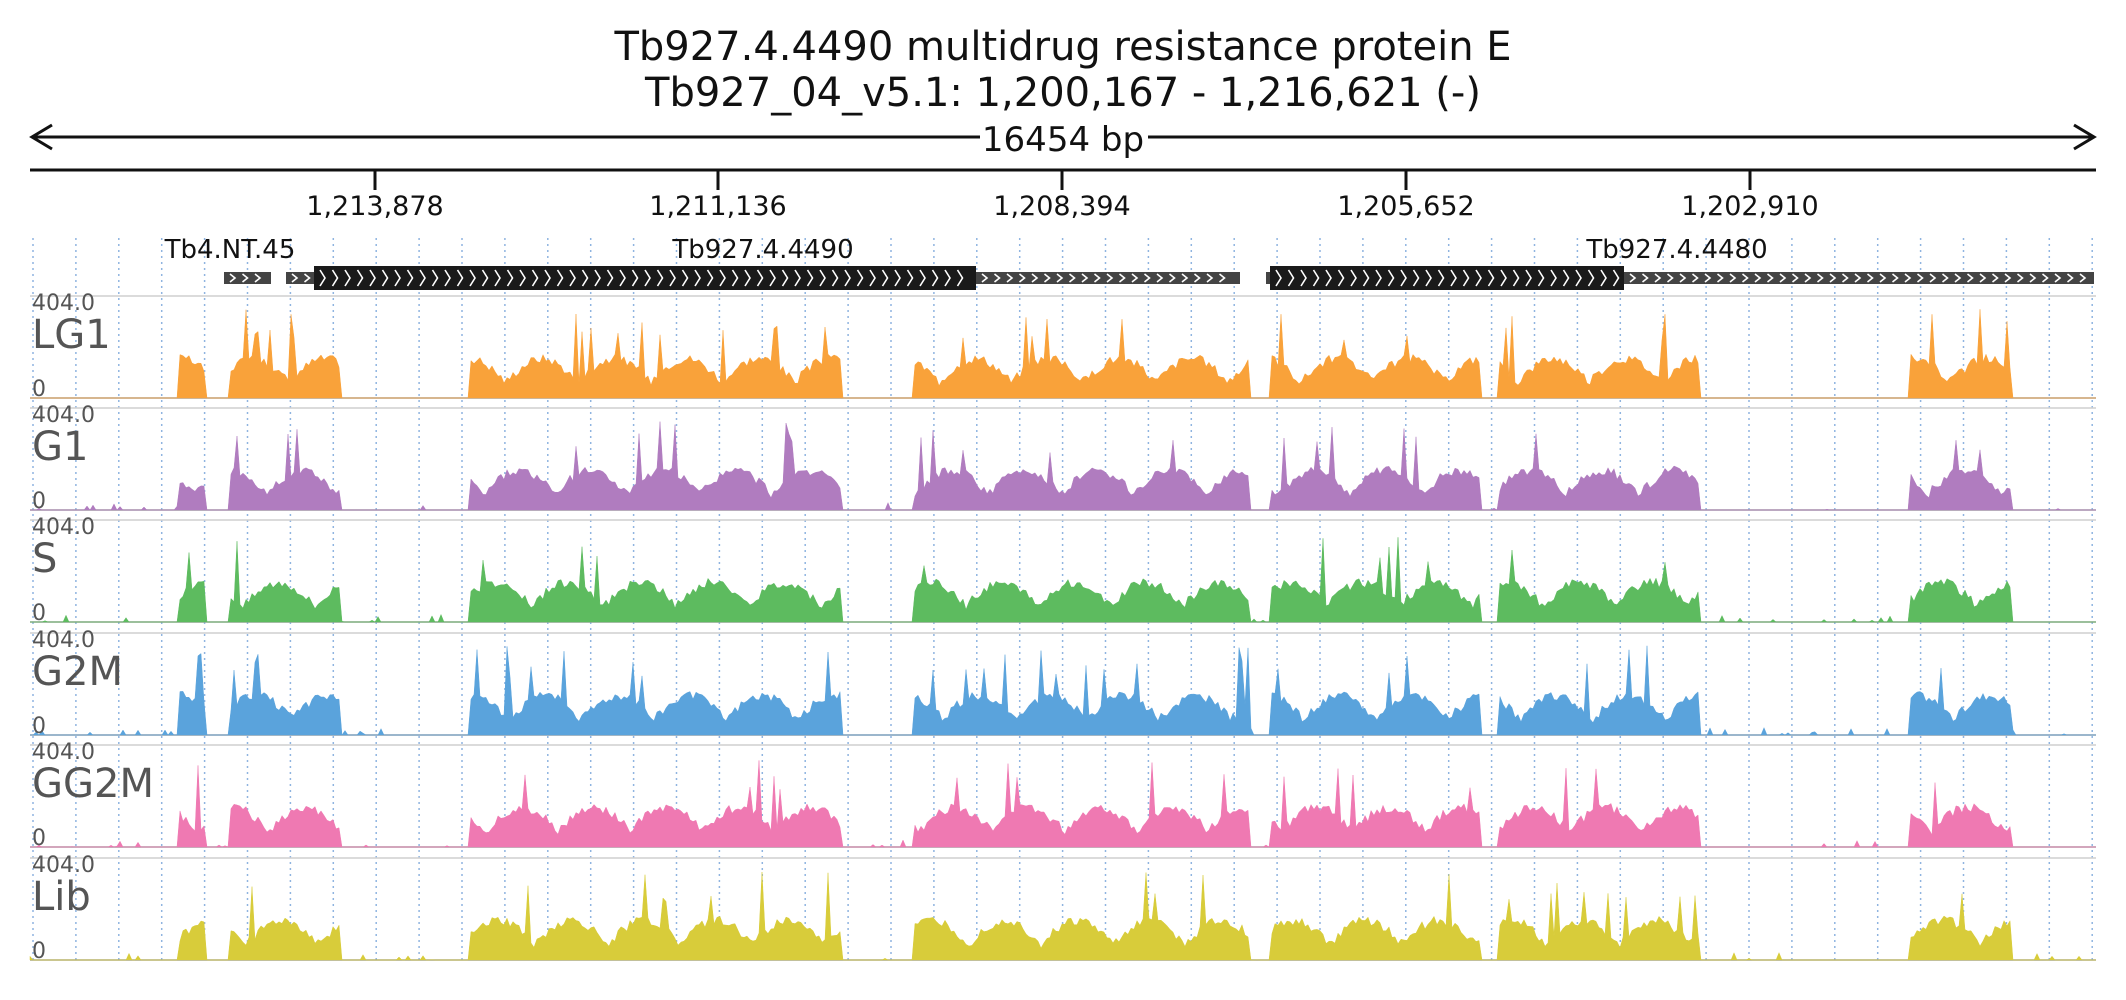 The image size is (2126, 1000). I want to click on track-g1: 404.0G1 0, so click(1063, 458).